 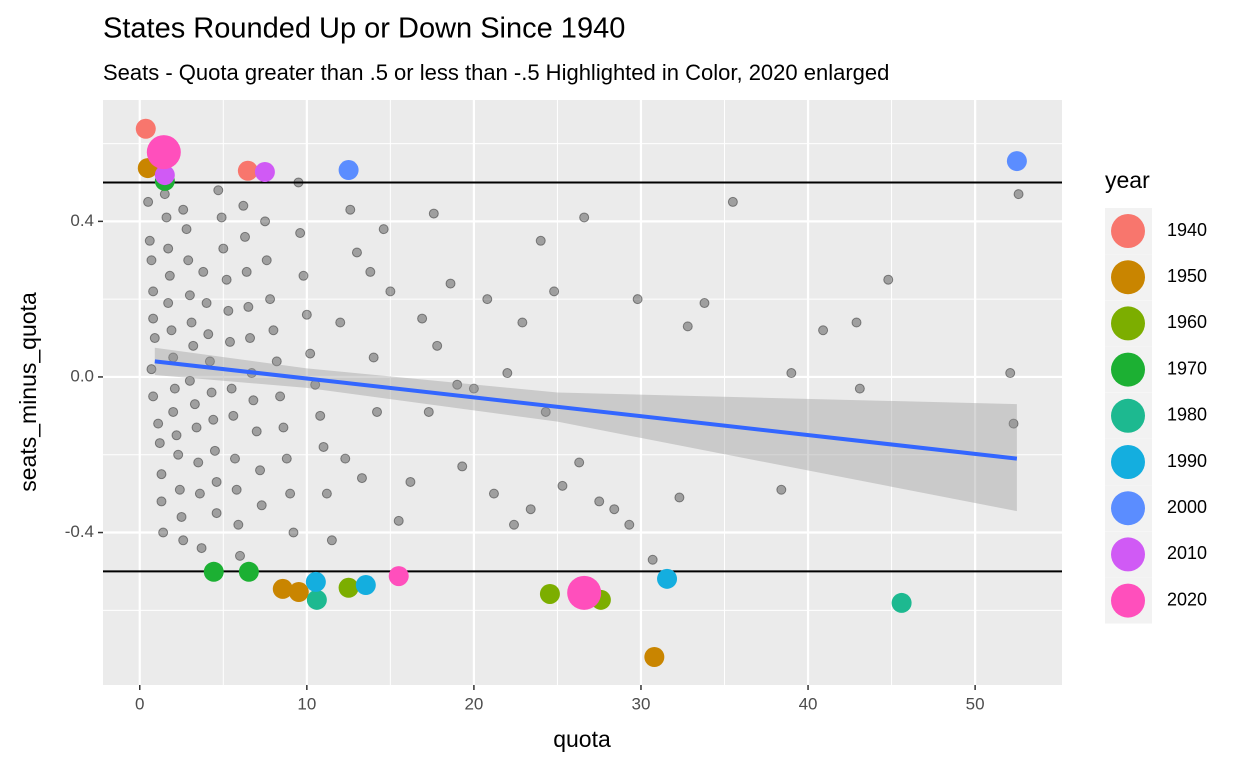 What do you see at coordinates (1187, 599) in the screenshot?
I see `legend-label: 2020` at bounding box center [1187, 599].